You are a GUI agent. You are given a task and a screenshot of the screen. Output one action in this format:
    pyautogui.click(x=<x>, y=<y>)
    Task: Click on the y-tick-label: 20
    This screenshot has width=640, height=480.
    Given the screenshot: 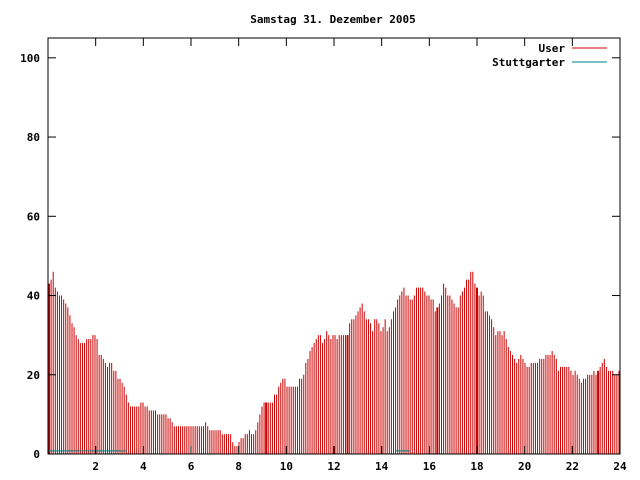 What is the action you would take?
    pyautogui.click(x=33, y=375)
    